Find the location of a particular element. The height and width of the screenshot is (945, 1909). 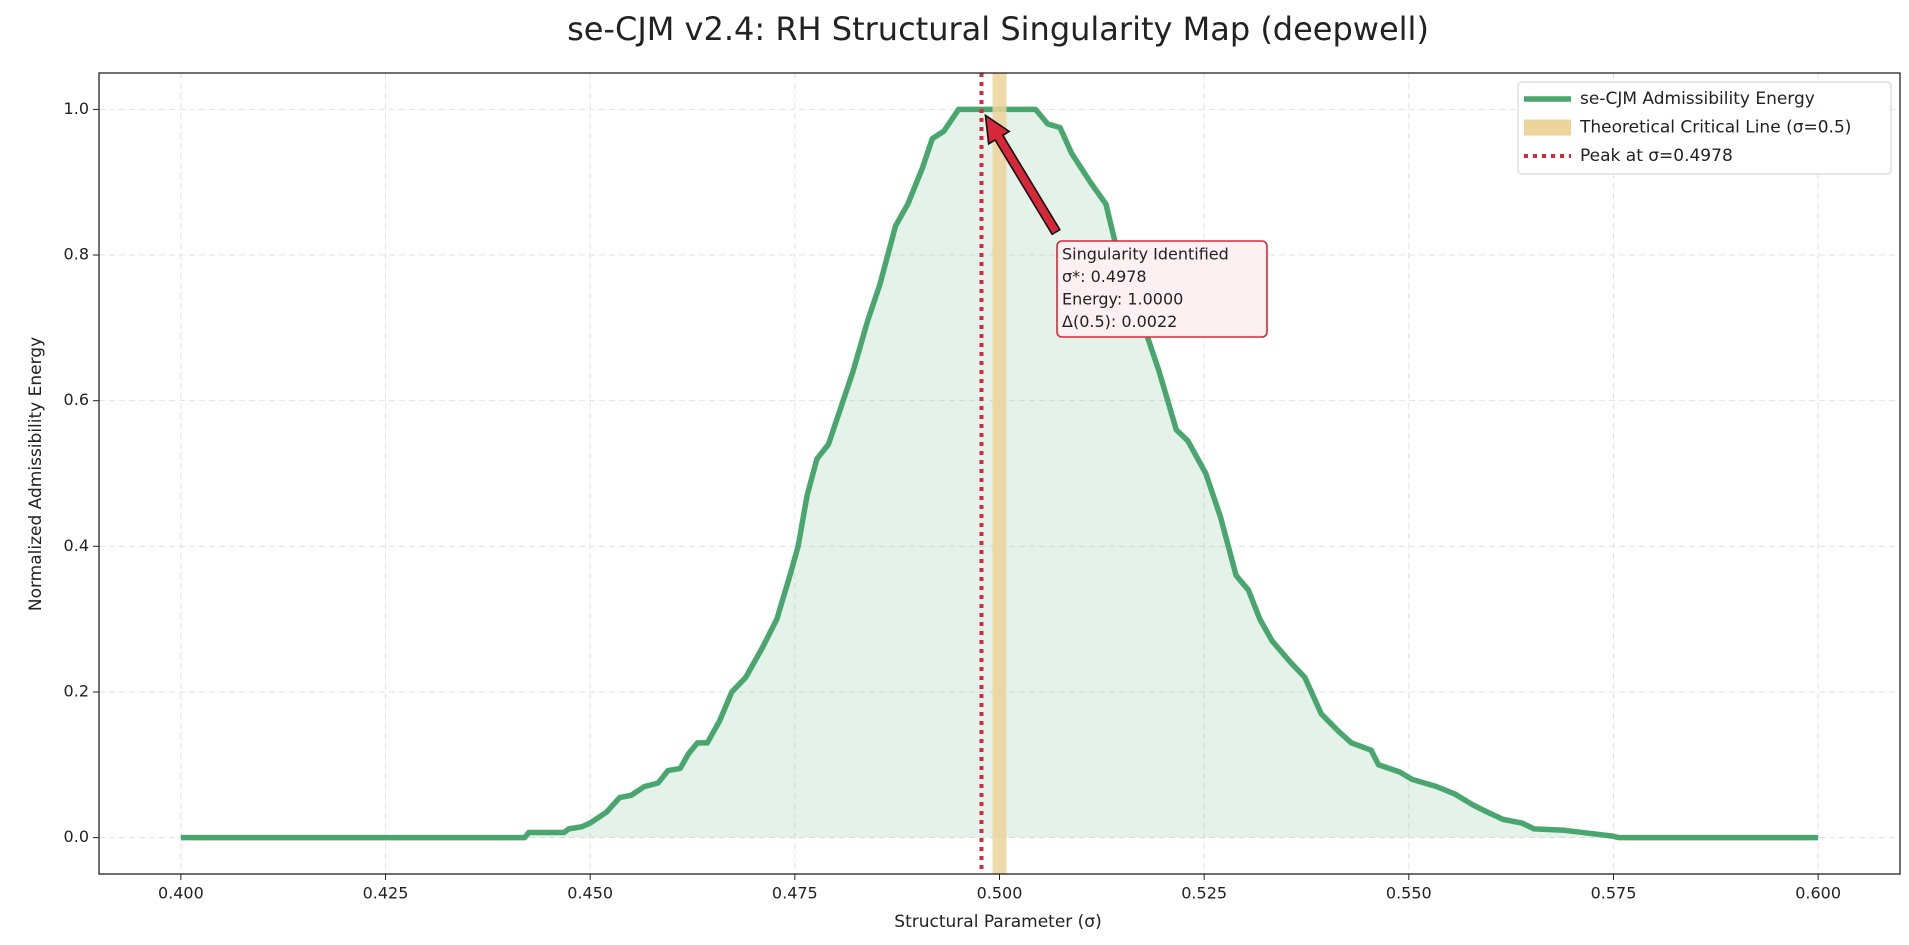

legend-box is located at coordinates (1704, 128).